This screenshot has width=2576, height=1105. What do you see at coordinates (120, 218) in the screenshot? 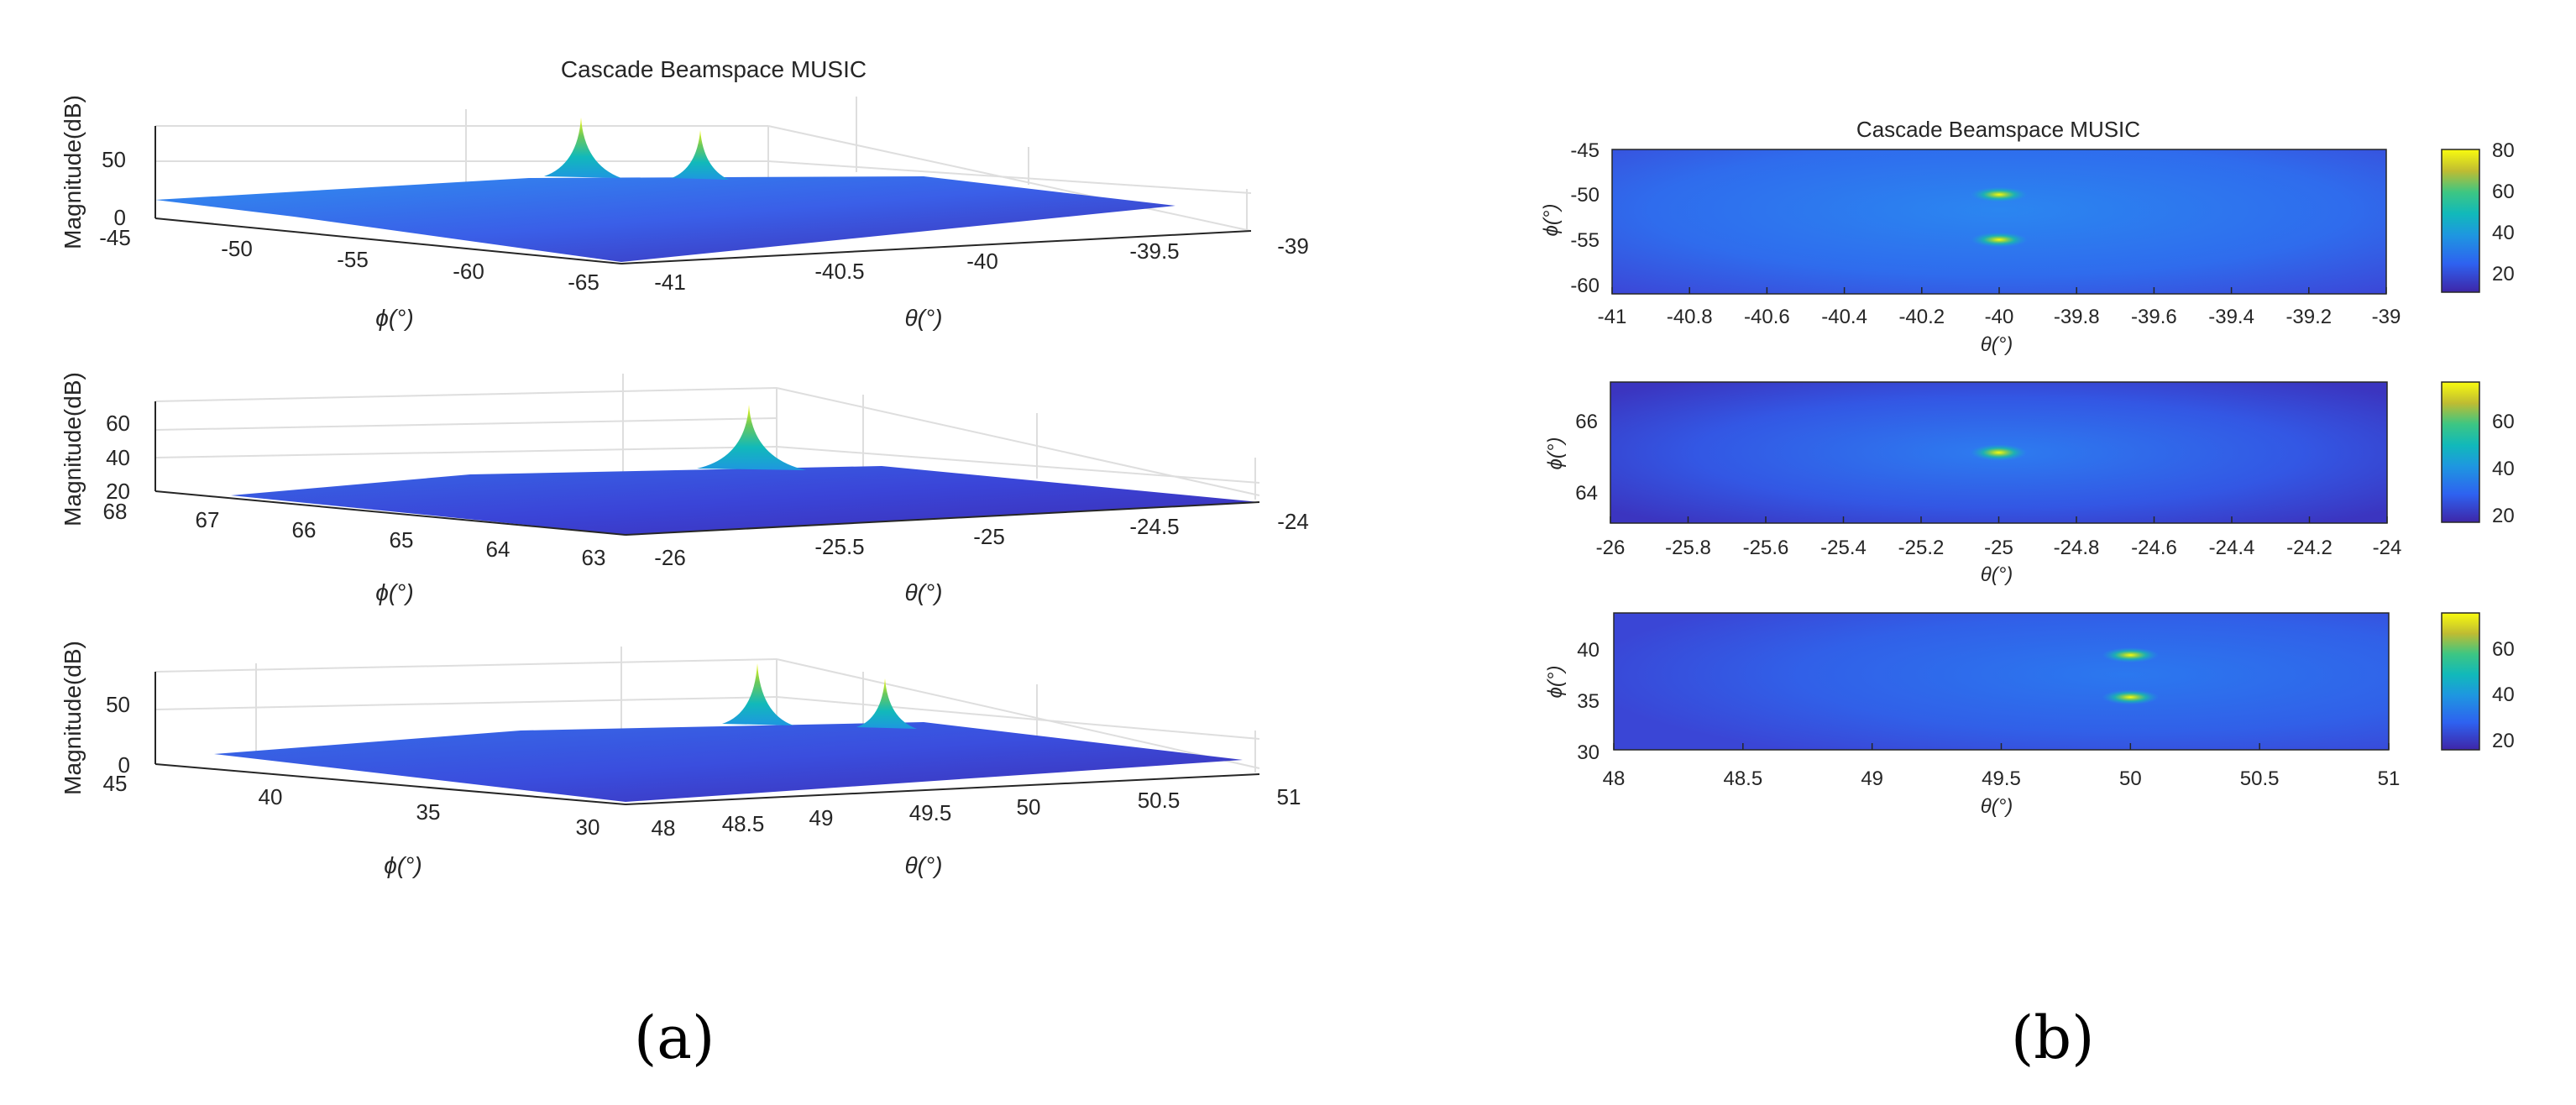
I see `z-tick-label: 0` at bounding box center [120, 218].